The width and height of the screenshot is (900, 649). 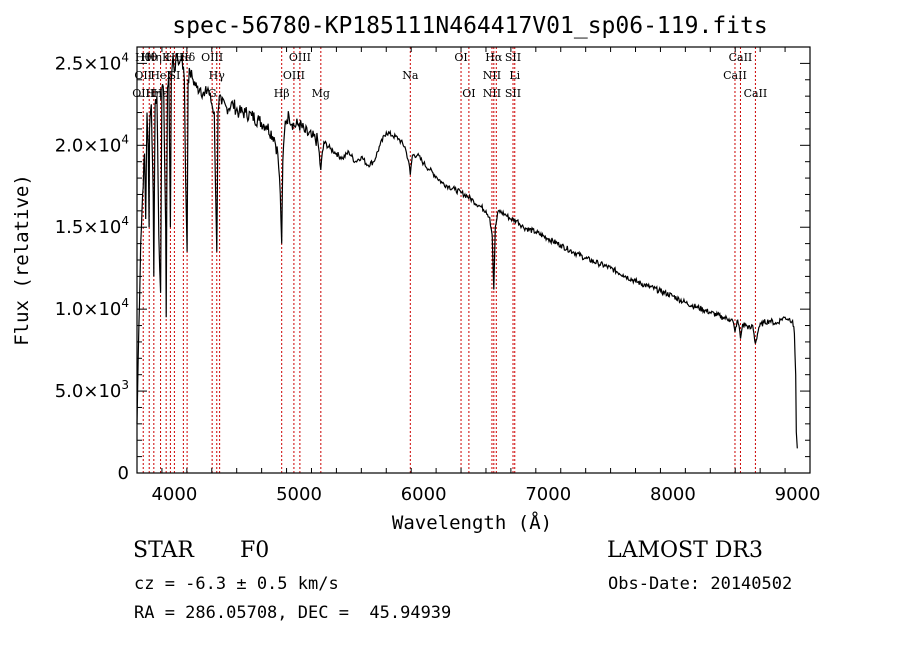 What do you see at coordinates (685, 550) in the screenshot?
I see `survey-name: LAMOST DR3` at bounding box center [685, 550].